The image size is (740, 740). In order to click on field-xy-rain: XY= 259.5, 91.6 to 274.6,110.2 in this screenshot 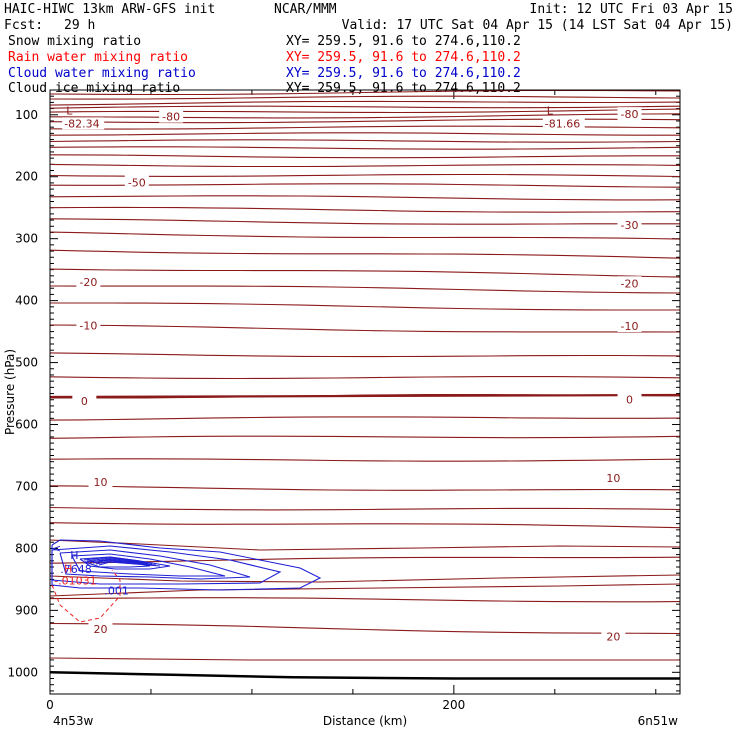, I will do `click(403, 57)`.